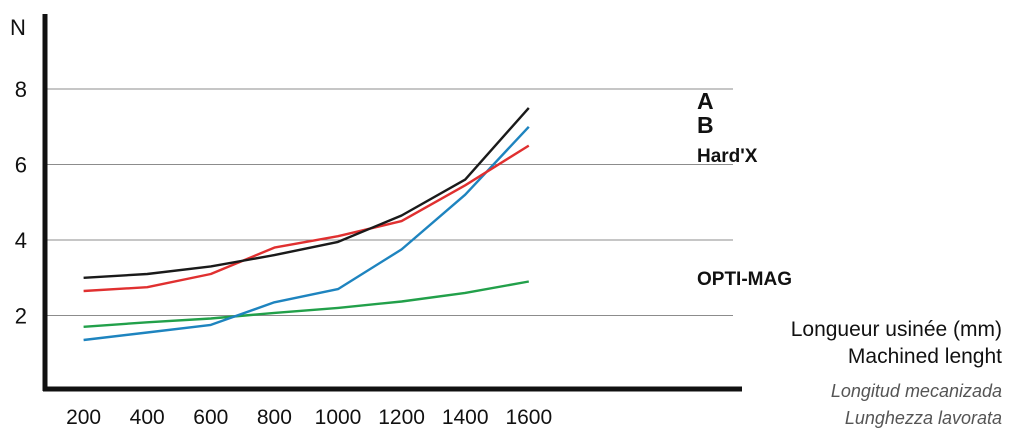 The height and width of the screenshot is (439, 1011). I want to click on x-tick-label: 1400, so click(465, 417).